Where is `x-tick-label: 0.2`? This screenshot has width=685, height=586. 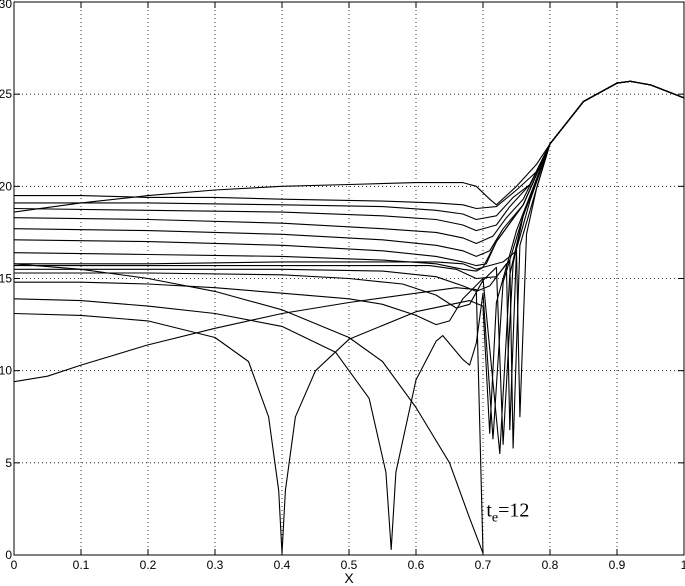 x-tick-label: 0.2 is located at coordinates (148, 565).